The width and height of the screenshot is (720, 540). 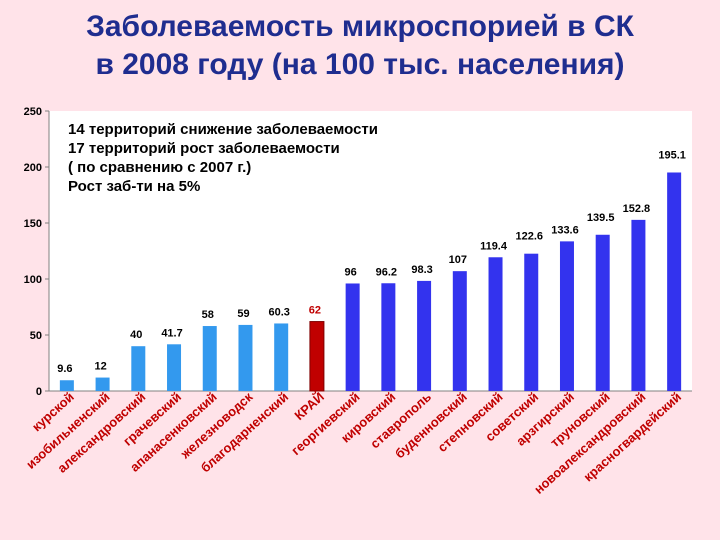 I want to click on value-label: 12, so click(x=100, y=367).